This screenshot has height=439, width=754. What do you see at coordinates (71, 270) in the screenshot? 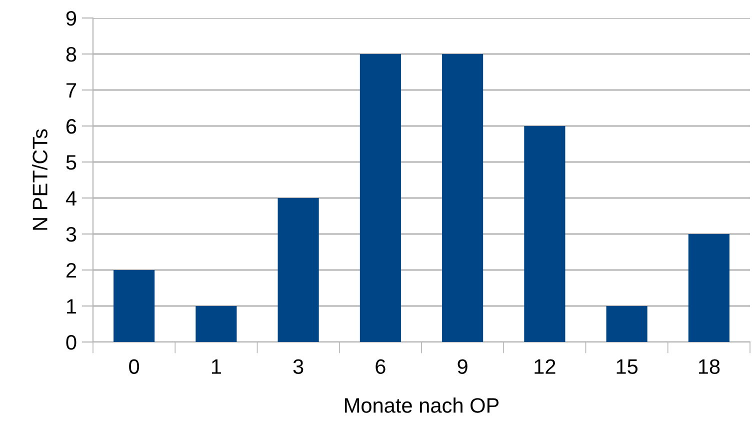
I see `y-tick-label: 2` at bounding box center [71, 270].